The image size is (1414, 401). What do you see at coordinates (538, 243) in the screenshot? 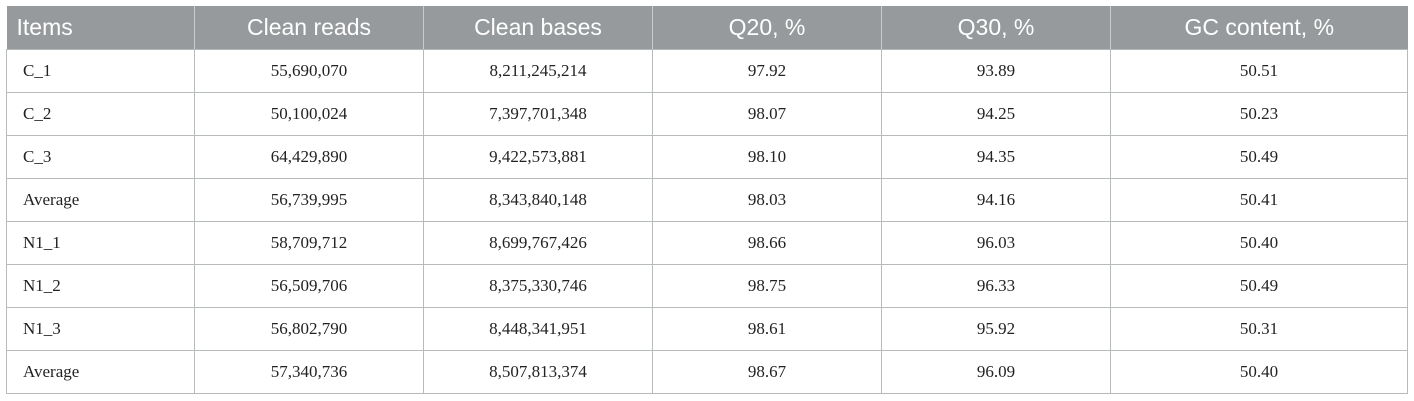
I see `cell-clean-bases: 8,699,767,426` at bounding box center [538, 243].